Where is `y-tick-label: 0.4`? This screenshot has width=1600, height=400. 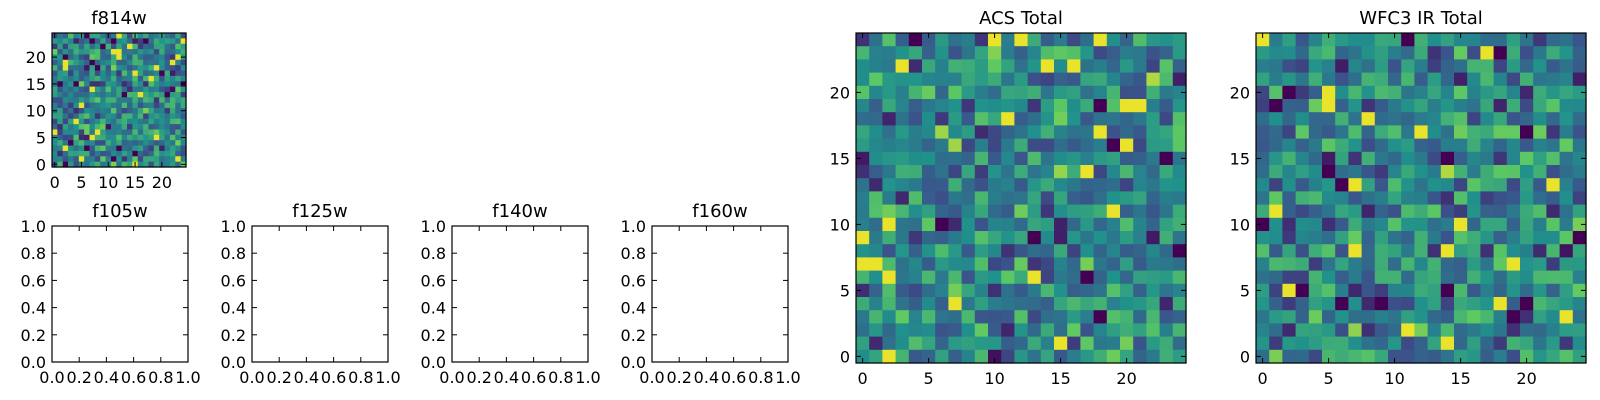
y-tick-label: 0.4 is located at coordinates (33, 308).